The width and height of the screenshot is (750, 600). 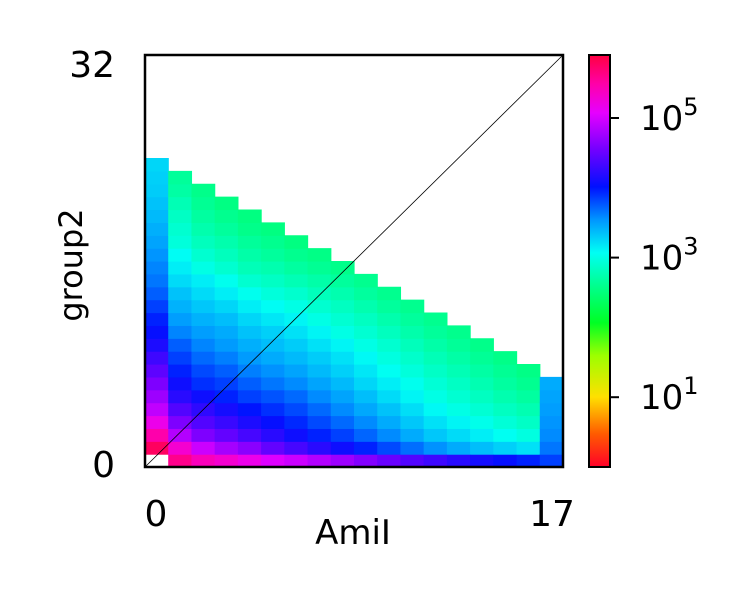 What do you see at coordinates (103, 465) in the screenshot?
I see `y-tick-label-bottom: 0` at bounding box center [103, 465].